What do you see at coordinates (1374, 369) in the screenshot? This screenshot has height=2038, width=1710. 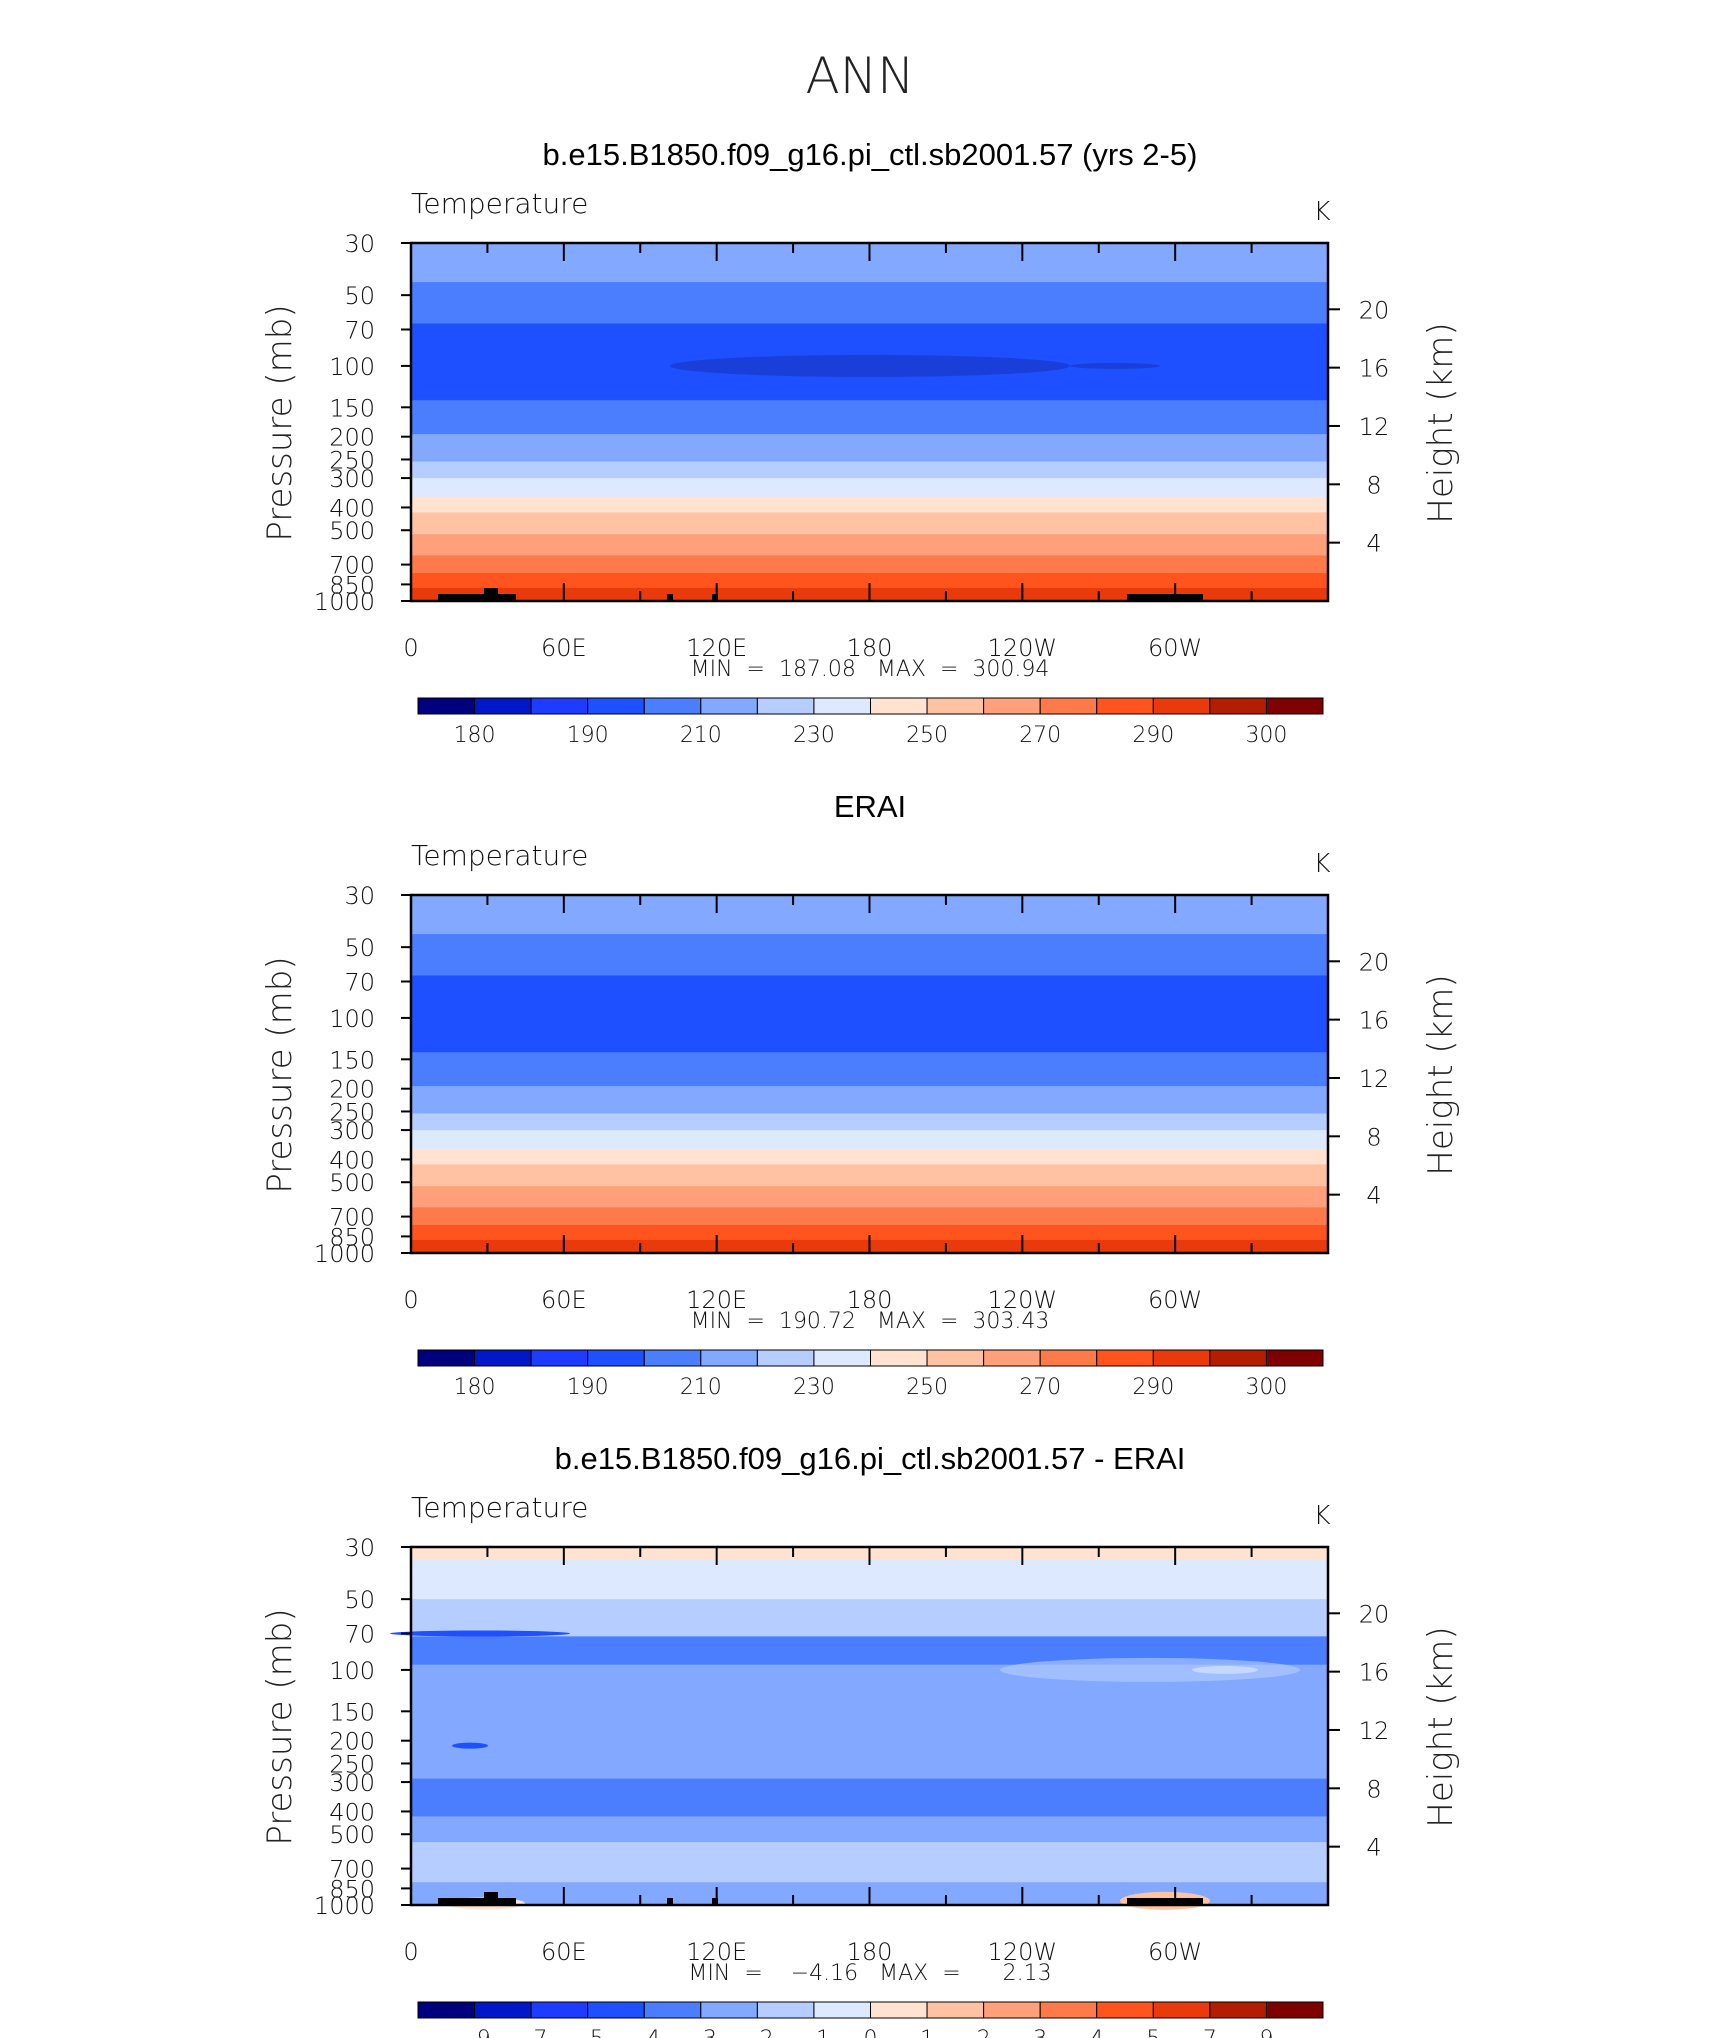 I see `y-right-tick-label: 16` at bounding box center [1374, 369].